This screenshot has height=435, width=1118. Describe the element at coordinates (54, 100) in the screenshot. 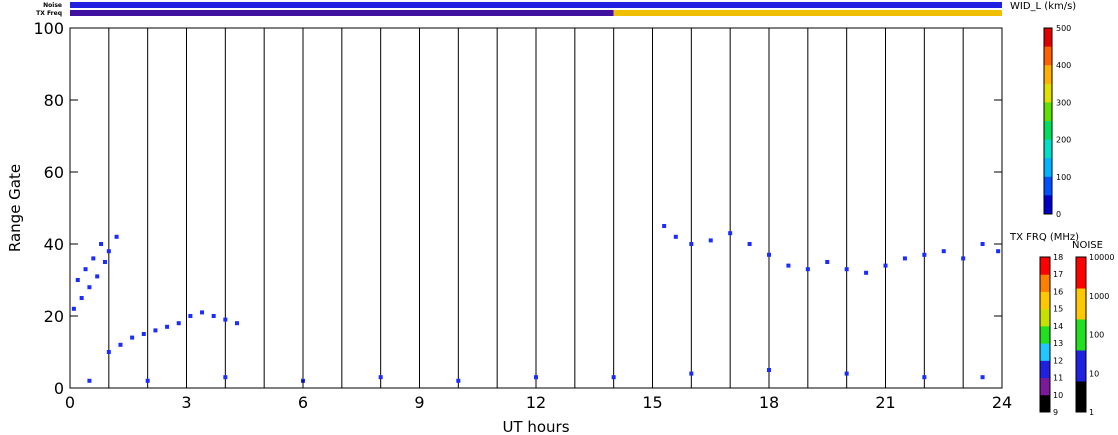

I see `y-tick-label-80: 80` at that location.